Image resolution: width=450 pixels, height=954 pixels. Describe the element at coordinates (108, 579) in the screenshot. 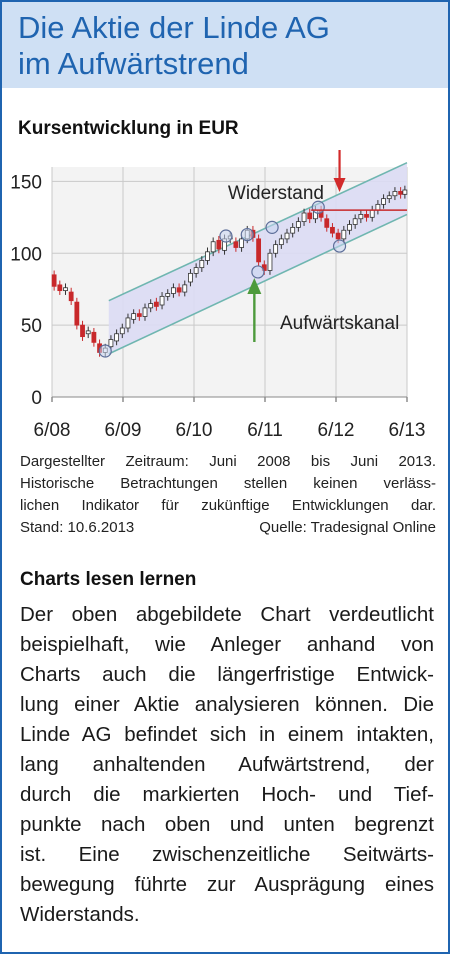

I see `section-title: Charts lesen lernen` at that location.